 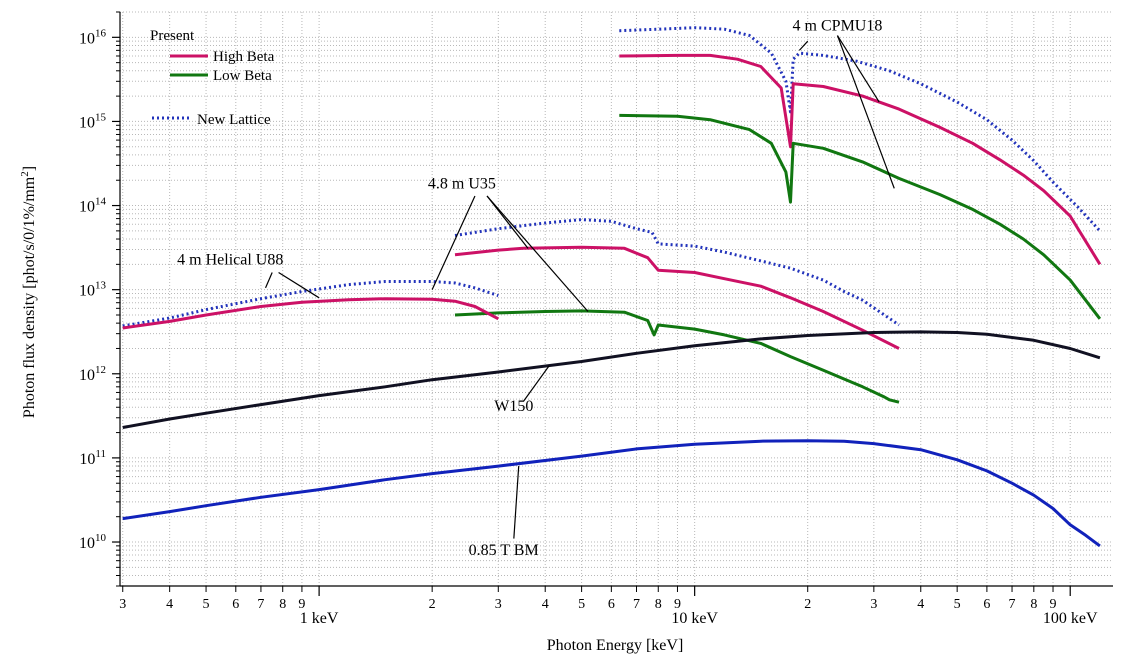 What do you see at coordinates (25, 174) in the screenshot?
I see `y-axis-title-sup: 2` at bounding box center [25, 174].